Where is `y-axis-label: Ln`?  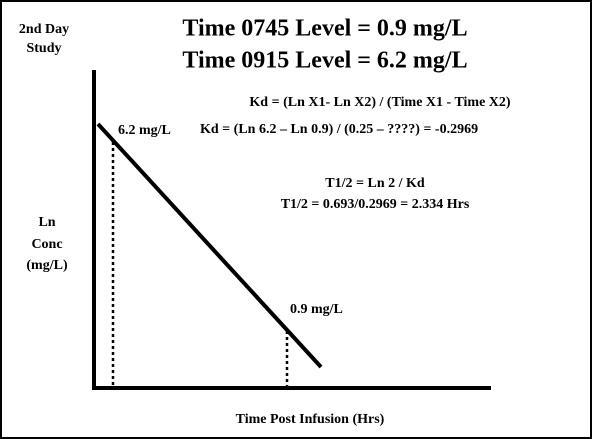 y-axis-label: Ln is located at coordinates (46, 222).